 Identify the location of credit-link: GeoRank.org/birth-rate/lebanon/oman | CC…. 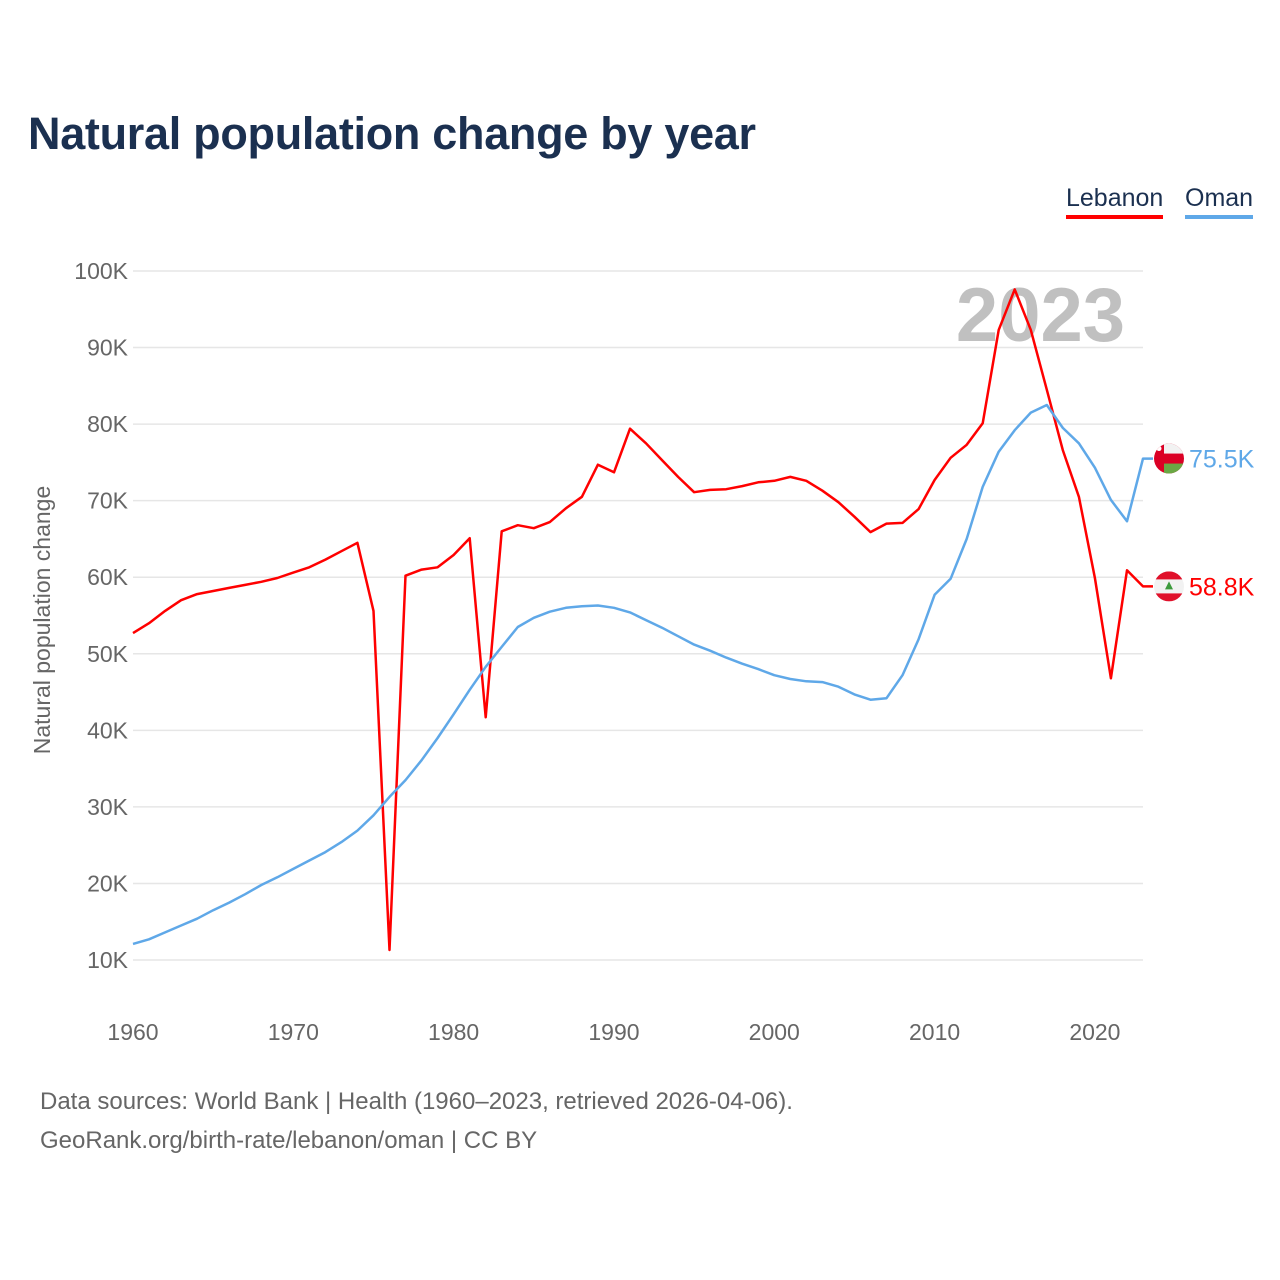
(289, 1140).